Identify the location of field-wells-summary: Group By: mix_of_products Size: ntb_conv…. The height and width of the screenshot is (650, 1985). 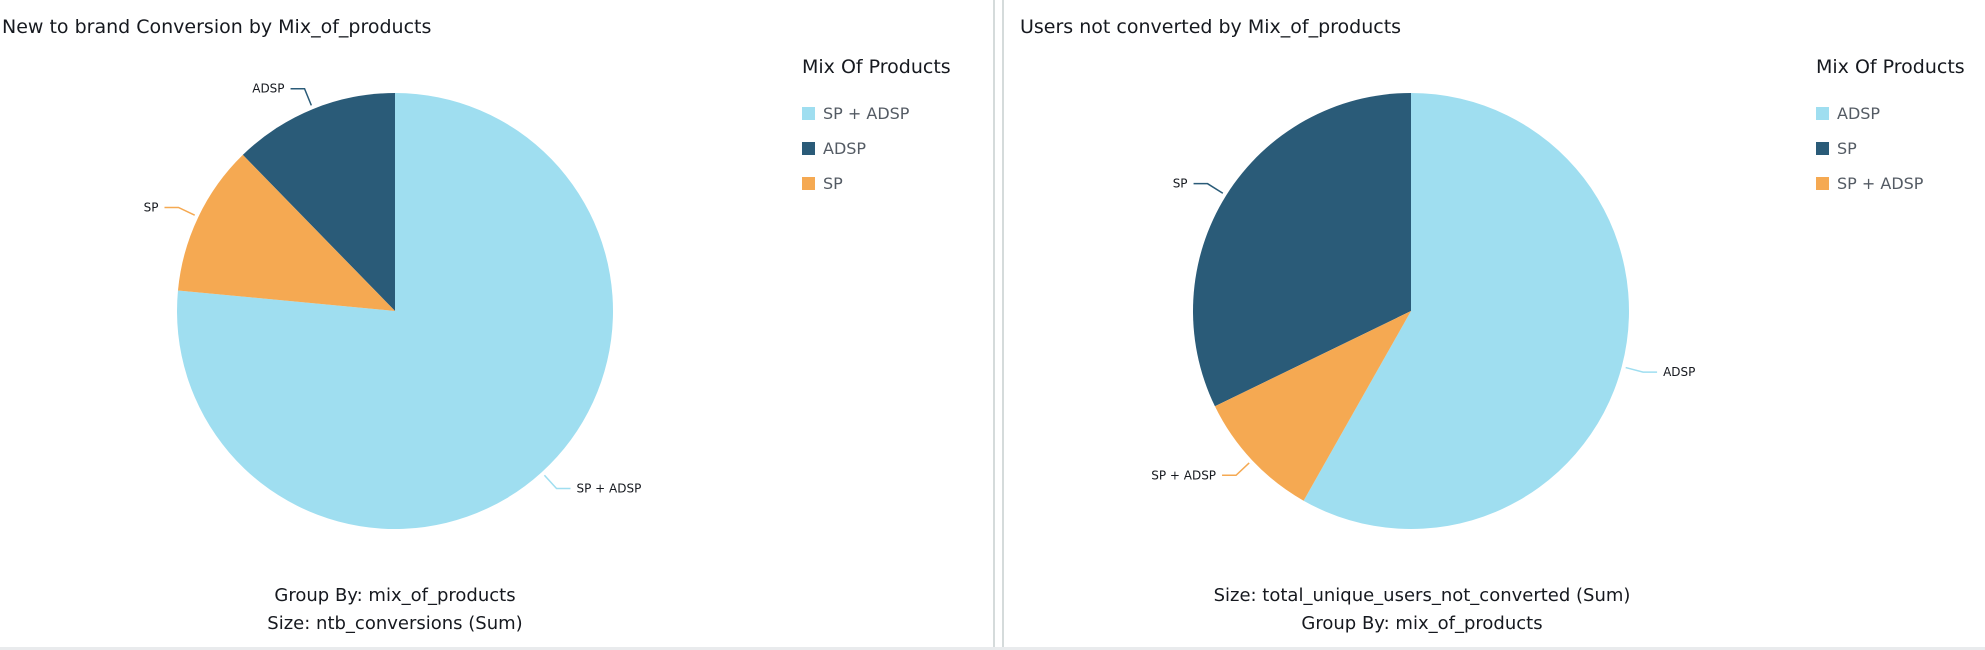
(395, 610).